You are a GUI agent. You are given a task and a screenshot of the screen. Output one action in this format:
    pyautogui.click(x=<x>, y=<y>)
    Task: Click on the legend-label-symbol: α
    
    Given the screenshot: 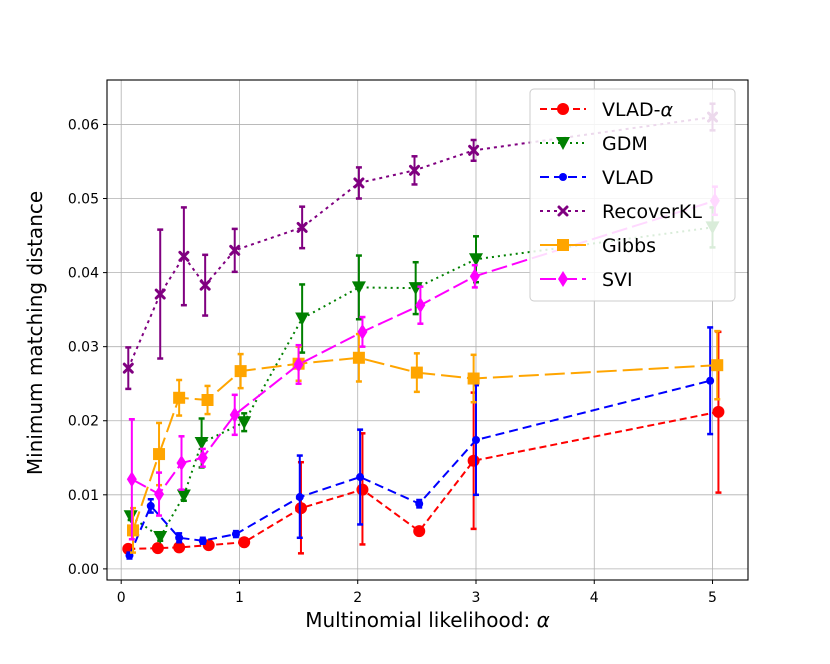 What is the action you would take?
    pyautogui.click(x=667, y=110)
    